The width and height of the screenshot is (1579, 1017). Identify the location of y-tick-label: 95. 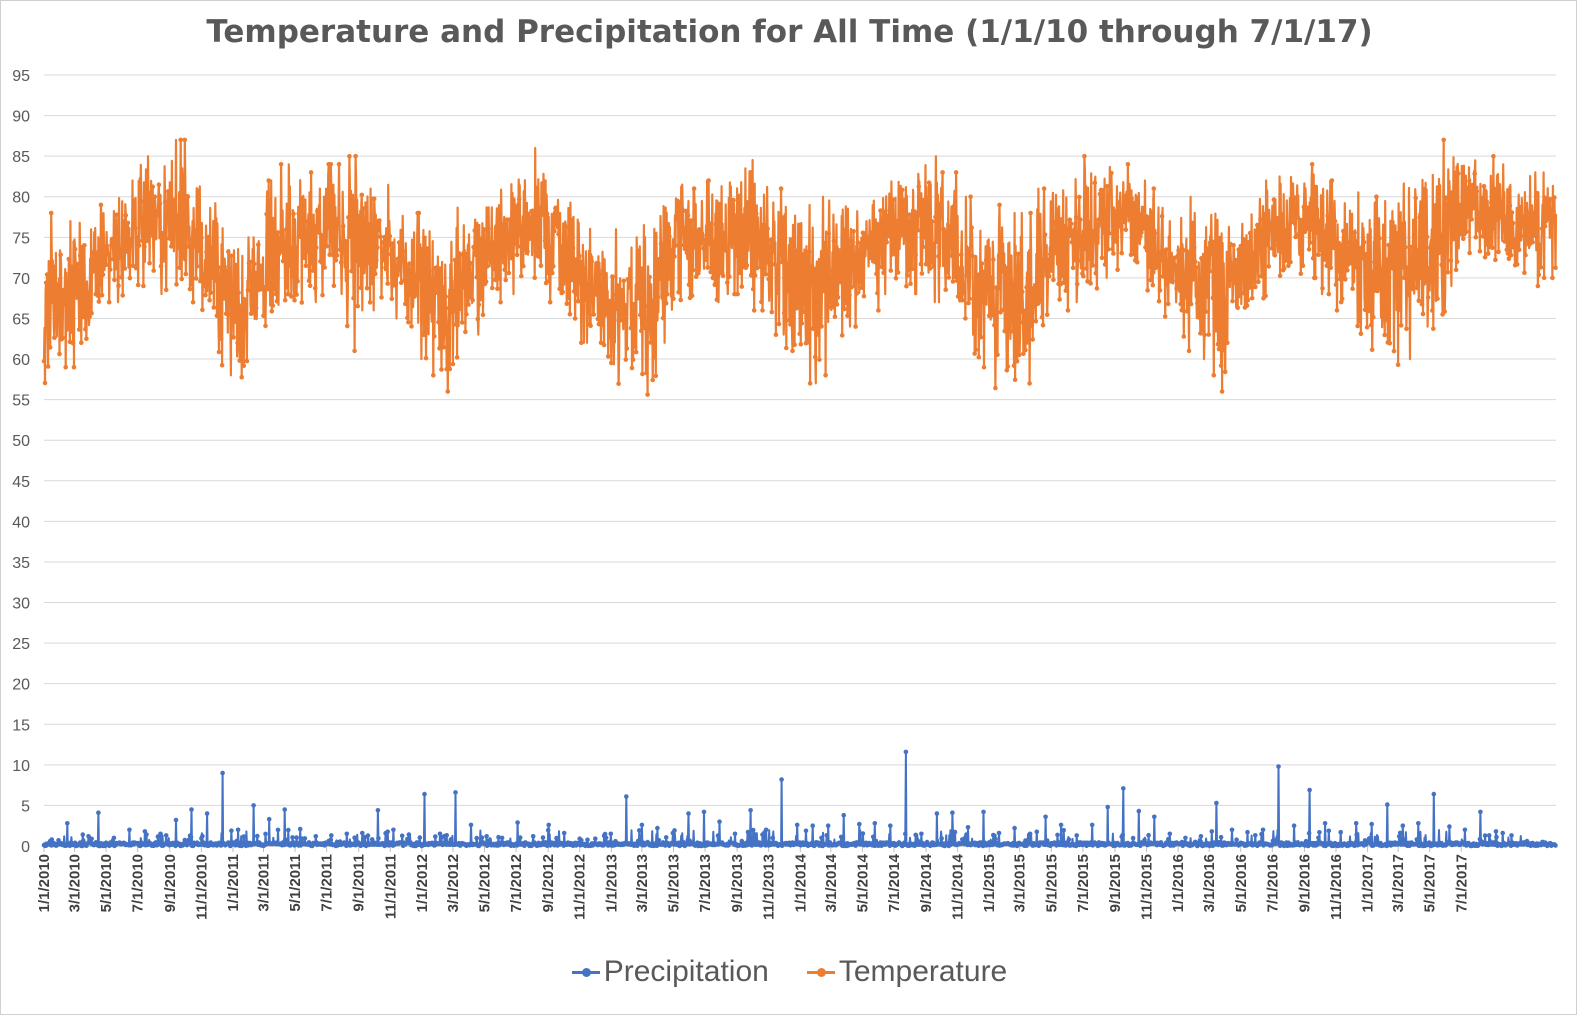
(21, 76).